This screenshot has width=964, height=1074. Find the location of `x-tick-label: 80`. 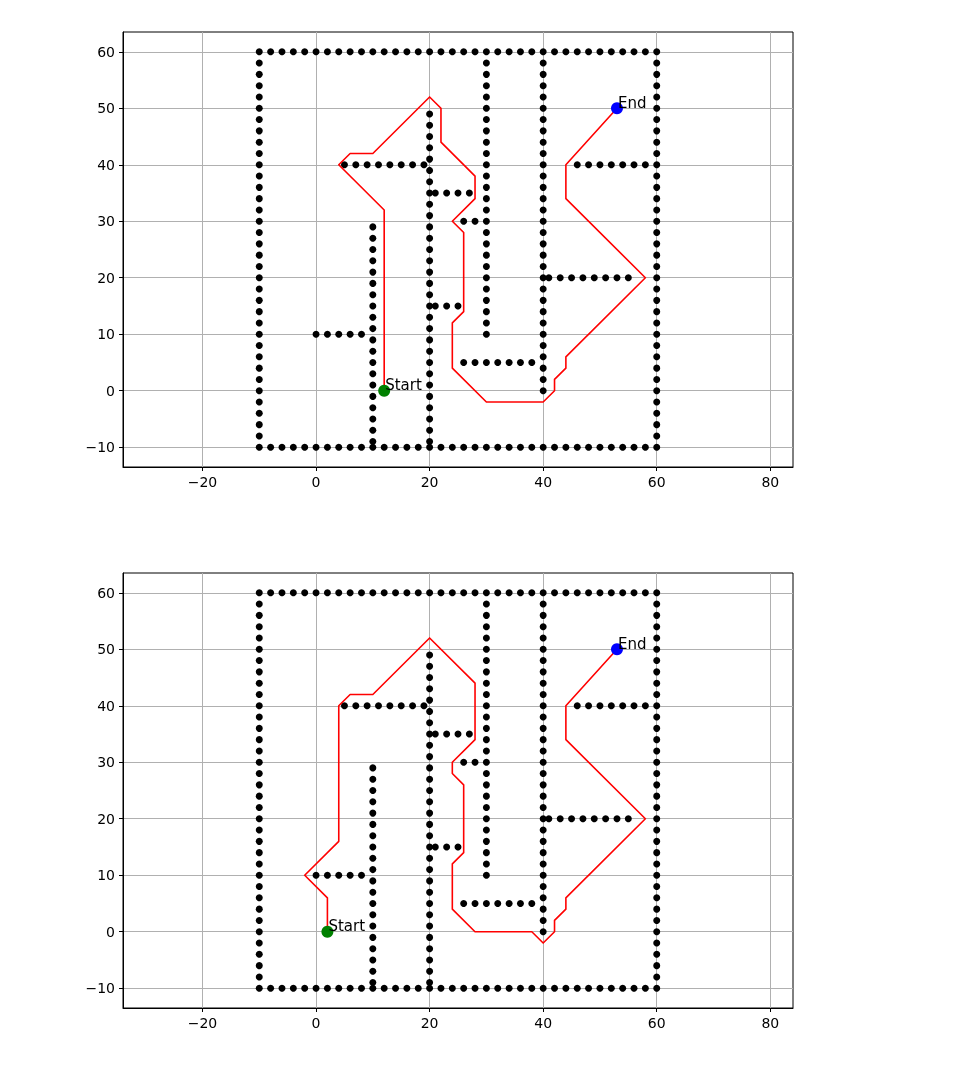

x-tick-label: 80 is located at coordinates (770, 482).